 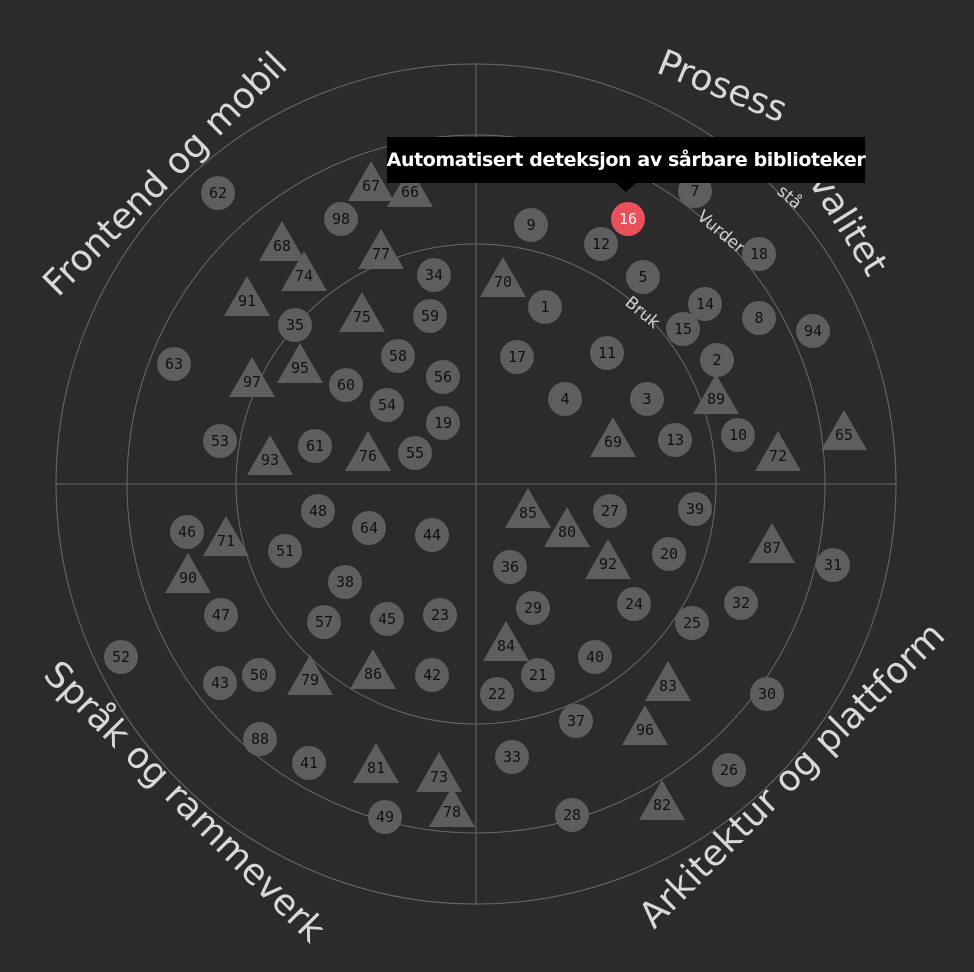 What do you see at coordinates (443, 377) in the screenshot?
I see `blip-56: 56` at bounding box center [443, 377].